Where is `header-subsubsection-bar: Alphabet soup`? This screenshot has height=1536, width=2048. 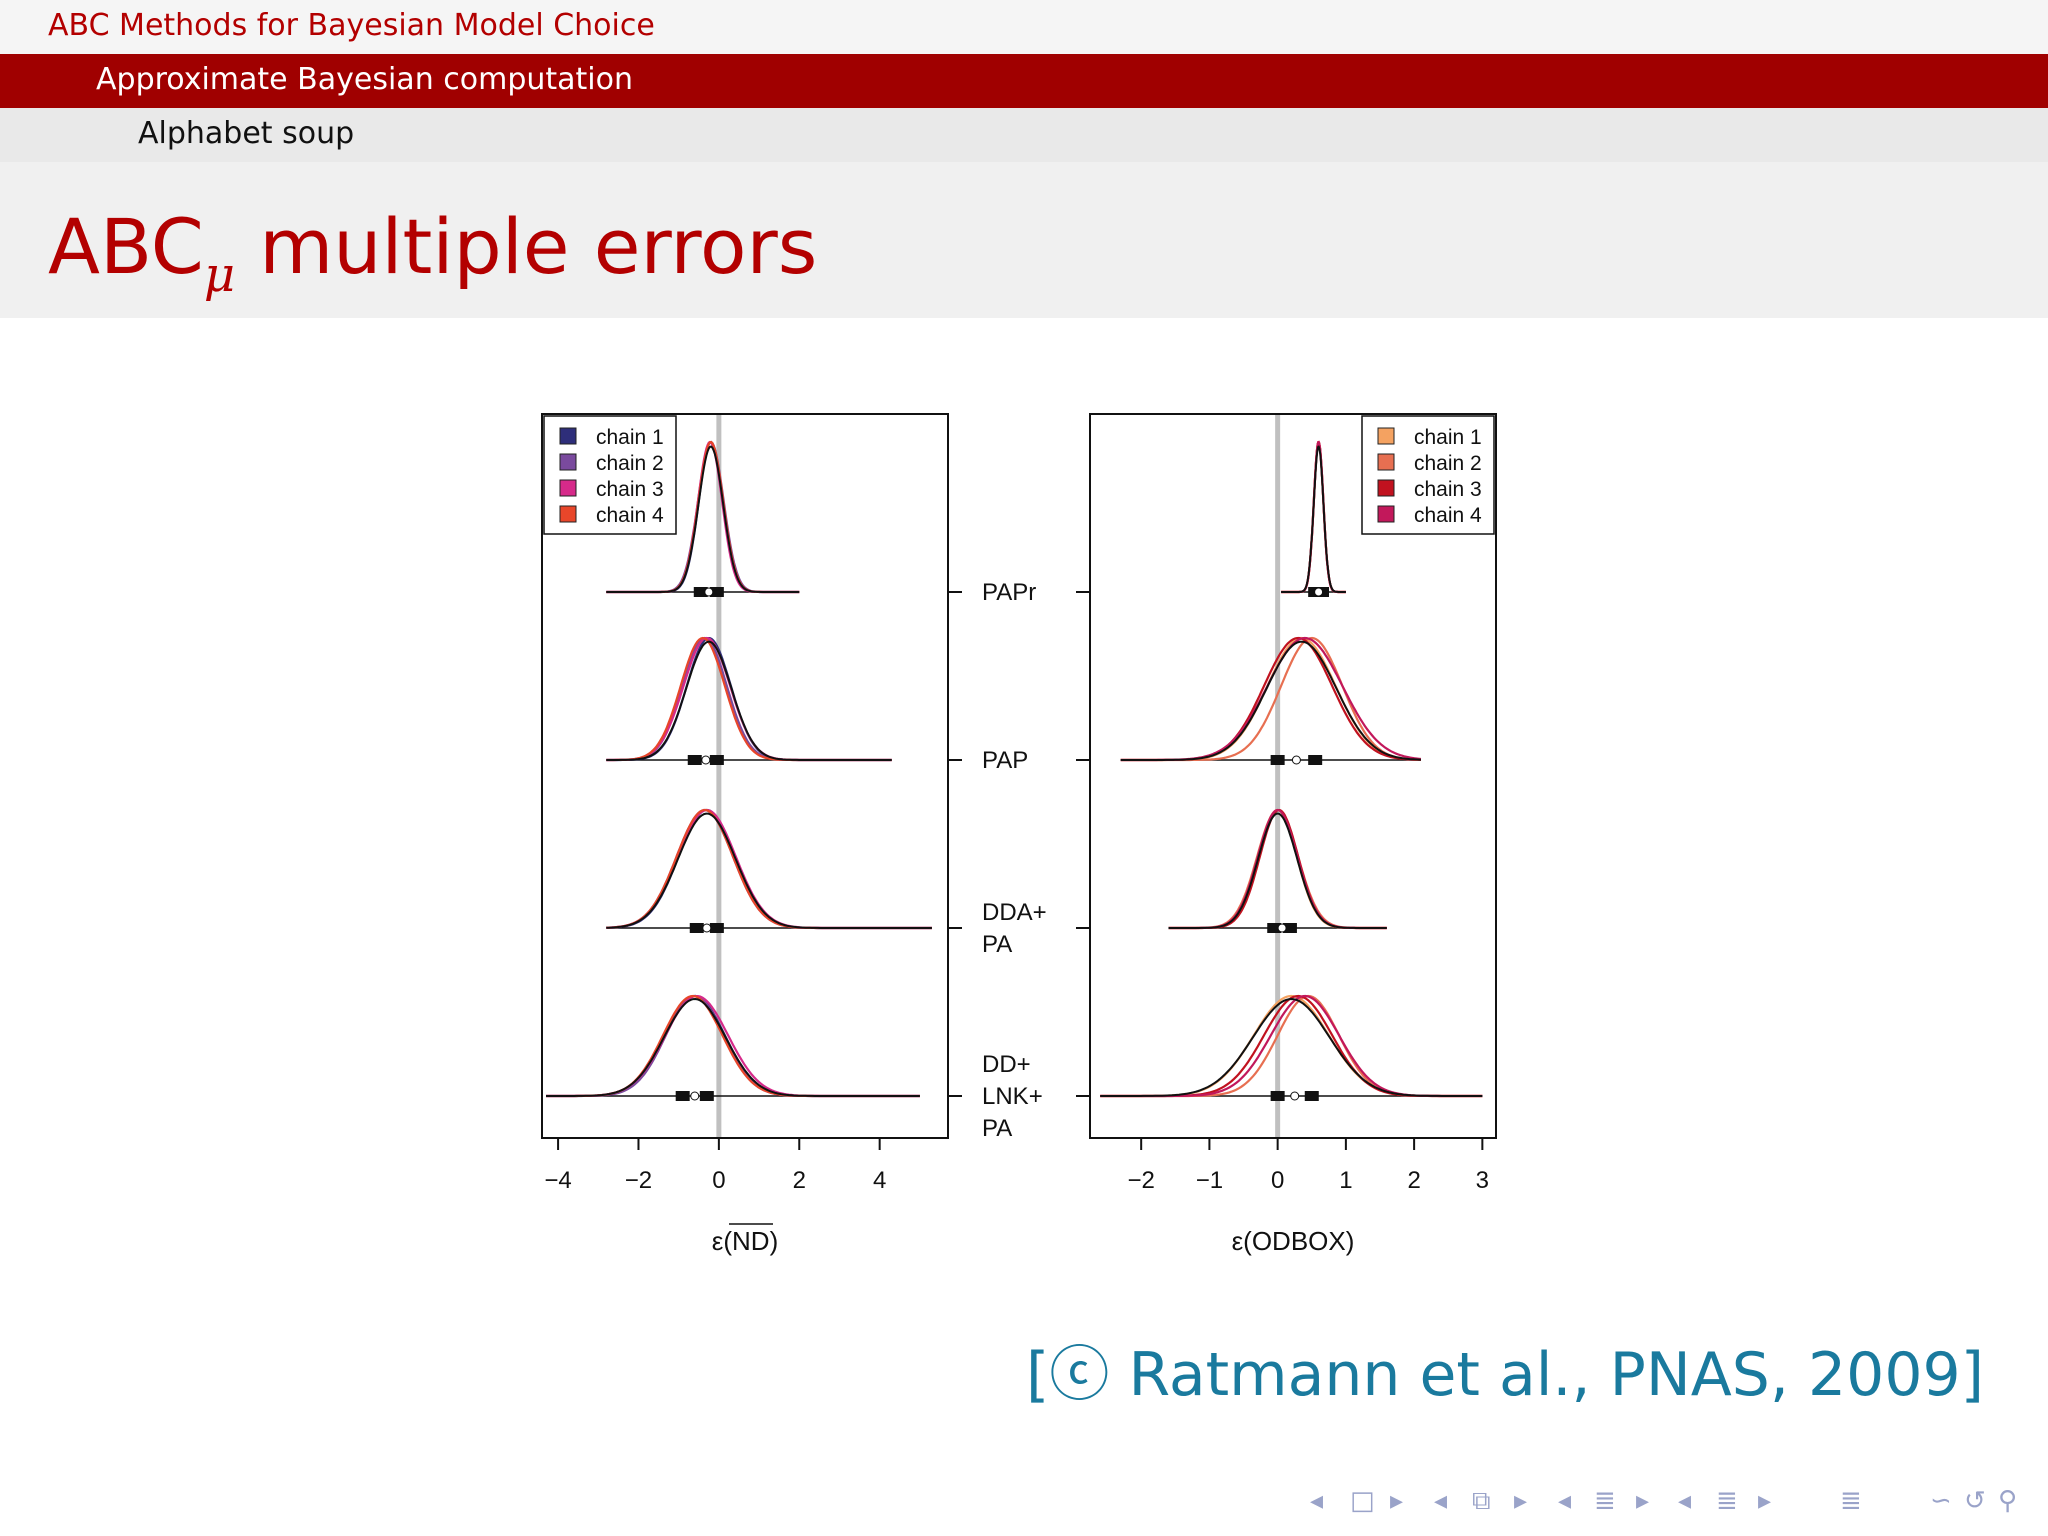
header-subsubsection-bar: Alphabet soup is located at coordinates (1024, 178).